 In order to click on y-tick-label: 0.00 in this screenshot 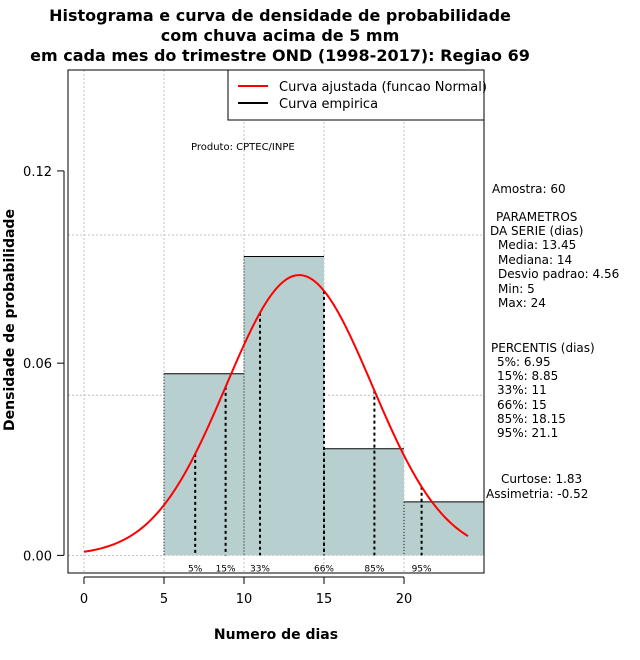, I will do `click(37, 556)`.